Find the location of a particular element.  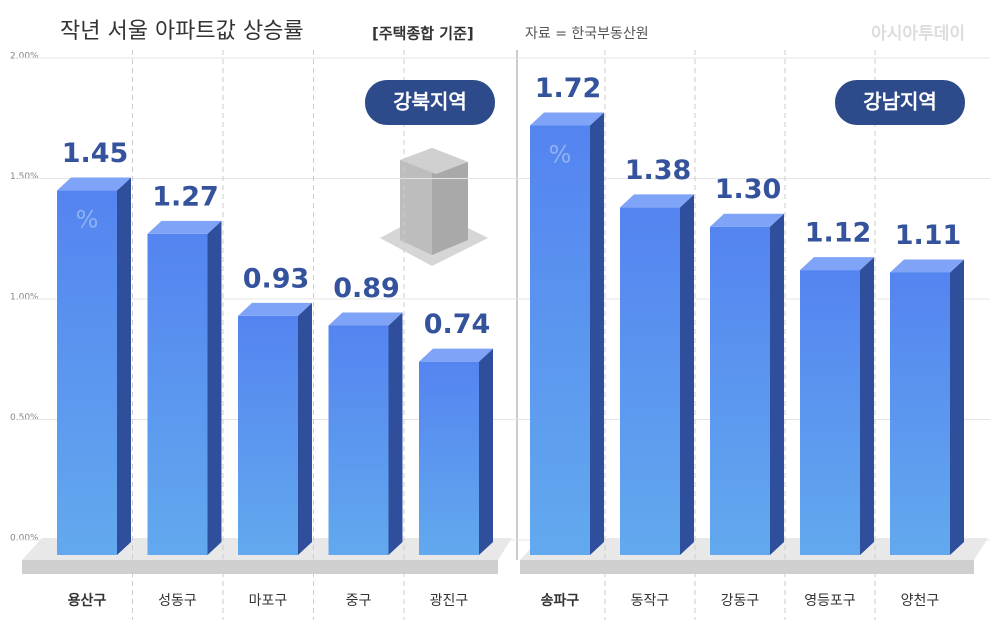

value-label: 1.72 is located at coordinates (568, 88).